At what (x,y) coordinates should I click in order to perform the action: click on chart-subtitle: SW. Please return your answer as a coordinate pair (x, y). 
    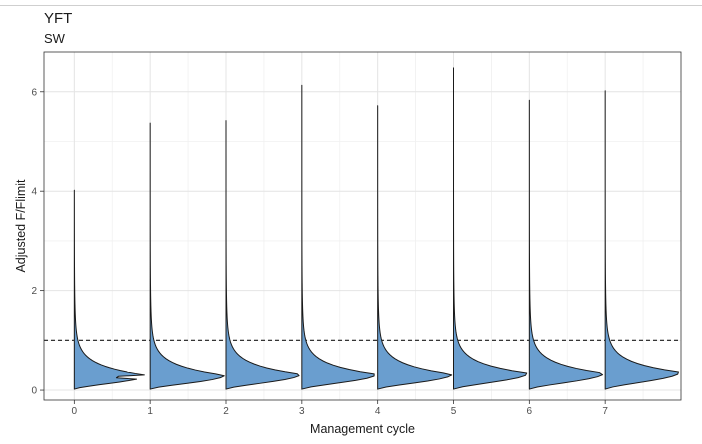
    Looking at the image, I should click on (54, 38).